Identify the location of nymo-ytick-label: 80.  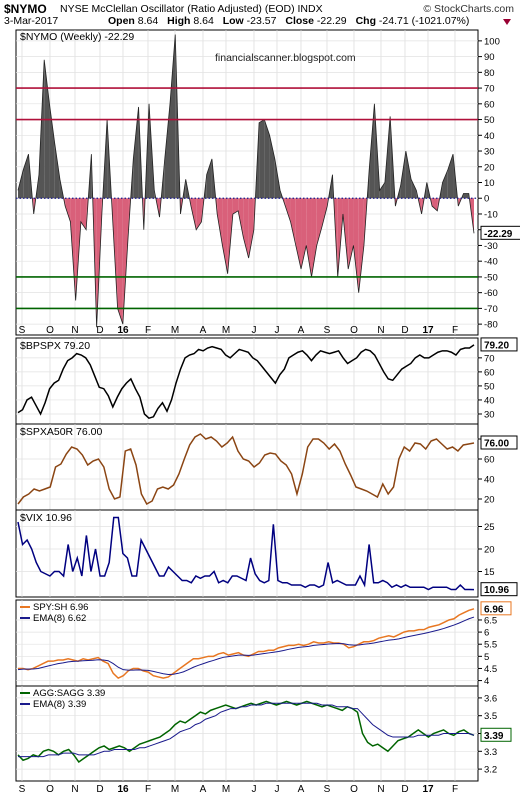
(489, 73).